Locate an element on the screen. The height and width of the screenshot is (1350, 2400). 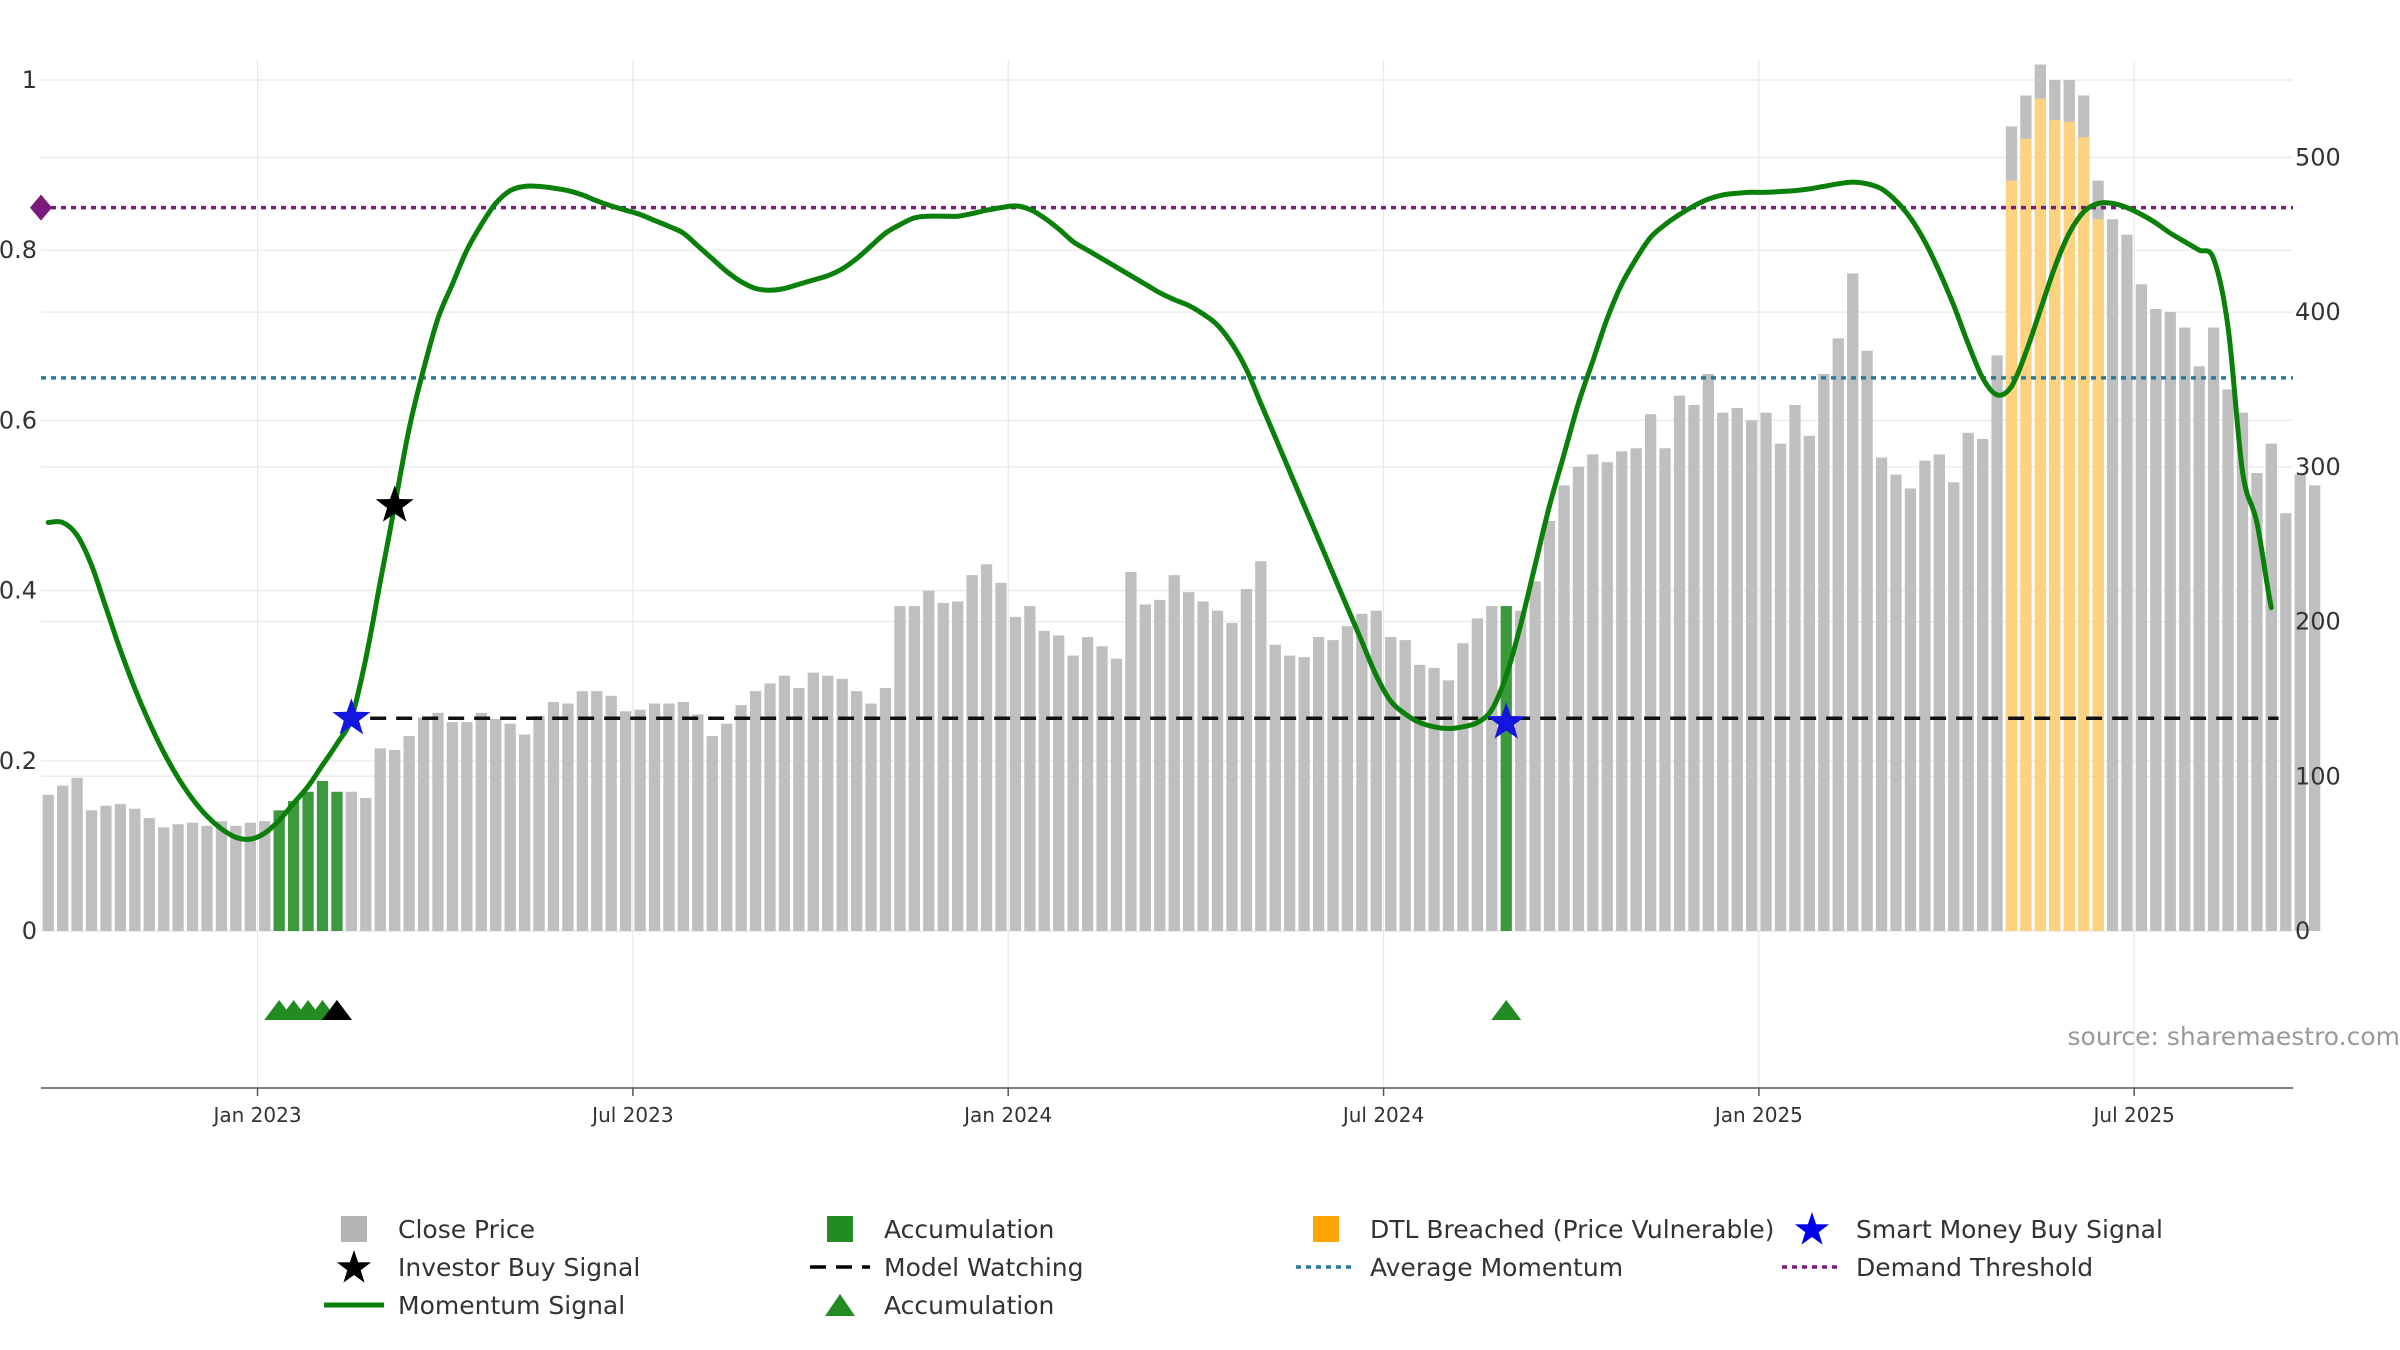
left-tick-label: 1 is located at coordinates (29, 80).